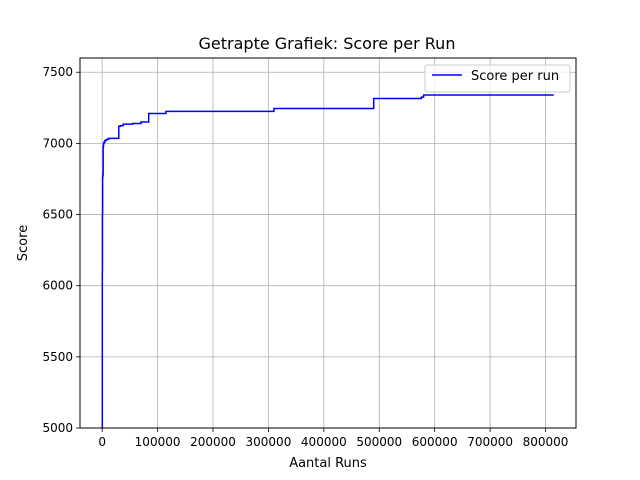 This screenshot has height=480, width=640. Describe the element at coordinates (158, 442) in the screenshot. I see `x-tick-label: 100000` at that location.